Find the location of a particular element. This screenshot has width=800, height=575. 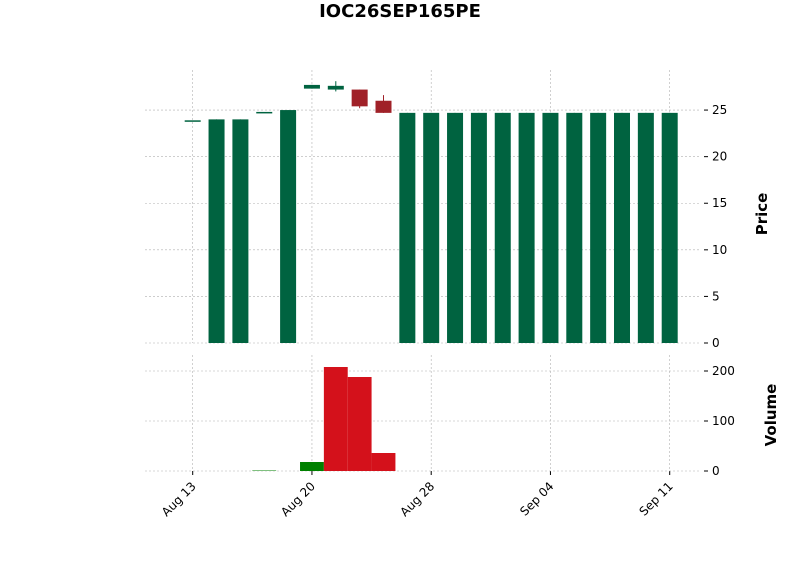

x-tick-label: Aug 20 is located at coordinates (298, 499).